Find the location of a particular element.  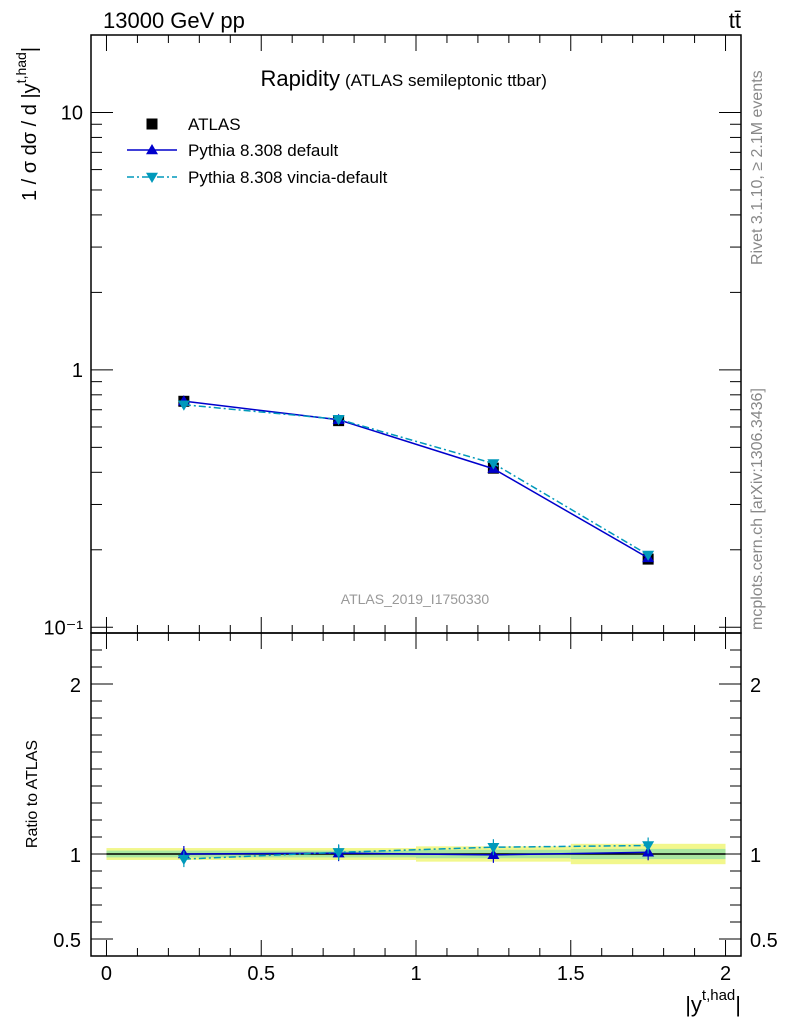

x-tick-label: 1 is located at coordinates (415, 974).